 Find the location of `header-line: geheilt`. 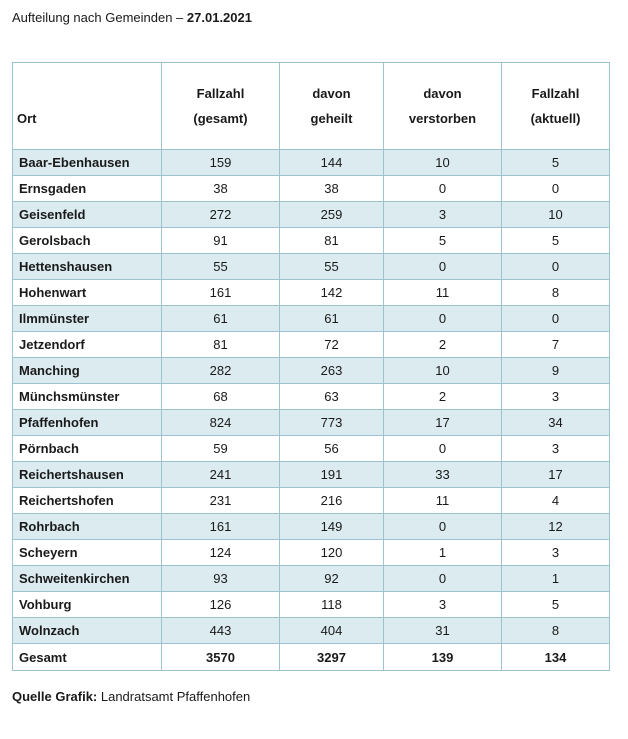

header-line: geheilt is located at coordinates (331, 118).